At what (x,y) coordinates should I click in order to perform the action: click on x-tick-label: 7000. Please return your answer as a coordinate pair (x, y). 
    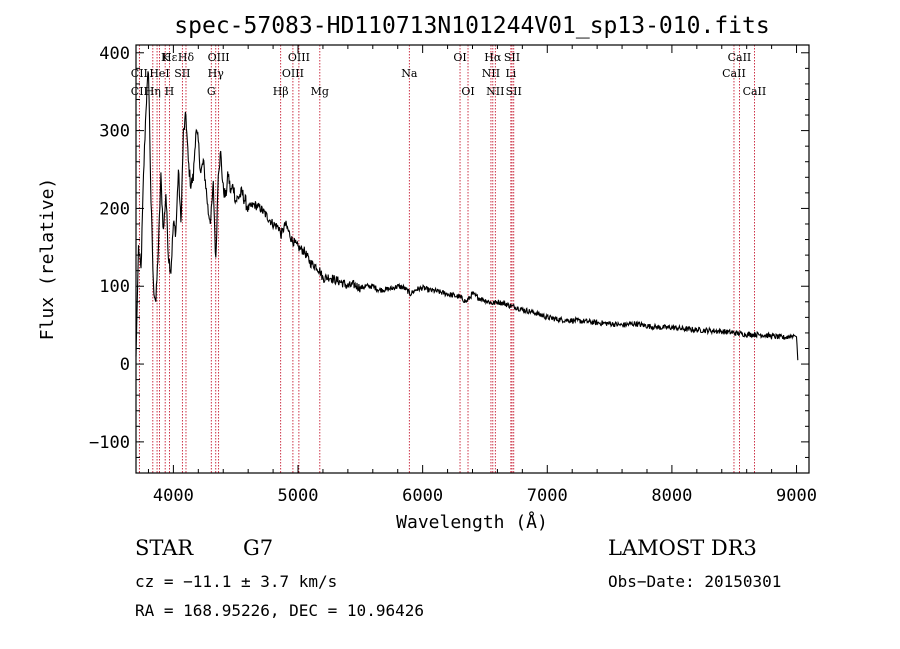
    Looking at the image, I should click on (547, 496).